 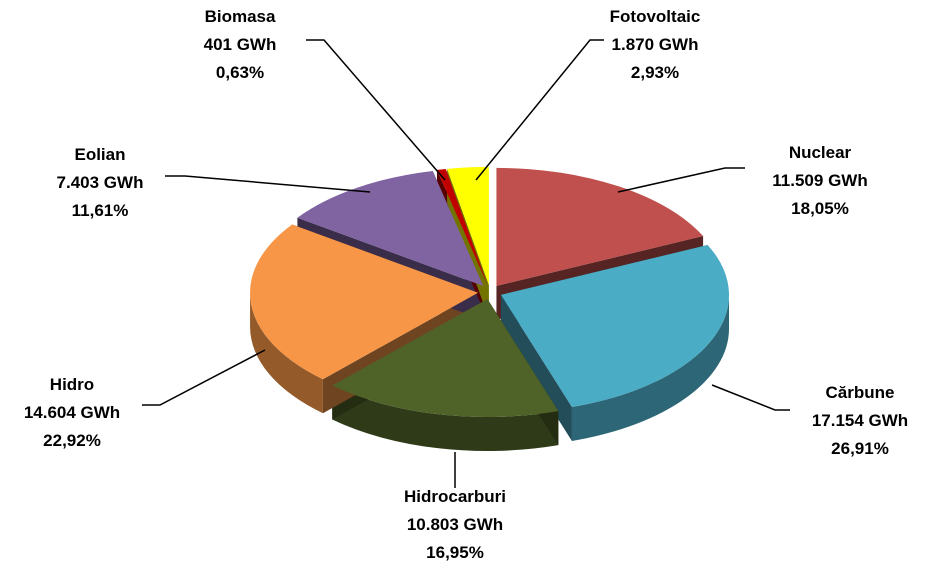 I want to click on label-line: 22,92%, so click(x=72, y=440).